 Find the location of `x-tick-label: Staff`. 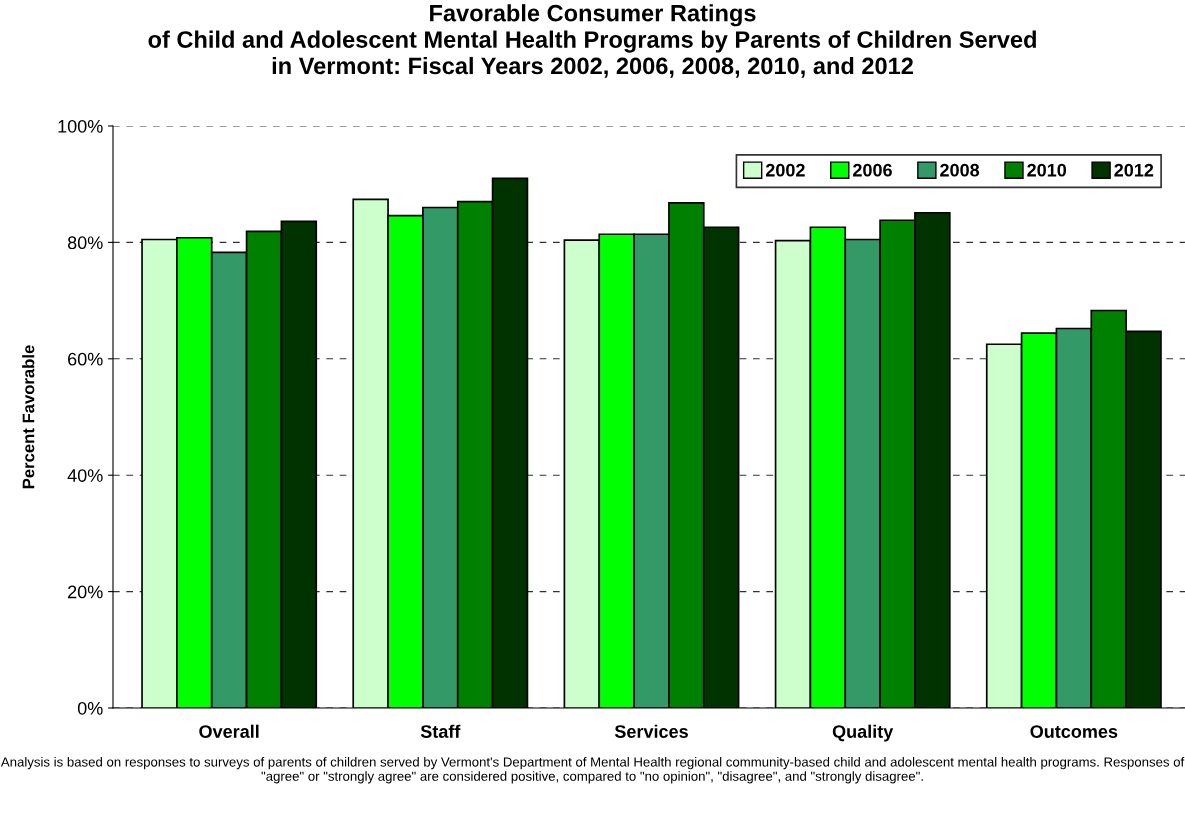

x-tick-label: Staff is located at coordinates (440, 731).